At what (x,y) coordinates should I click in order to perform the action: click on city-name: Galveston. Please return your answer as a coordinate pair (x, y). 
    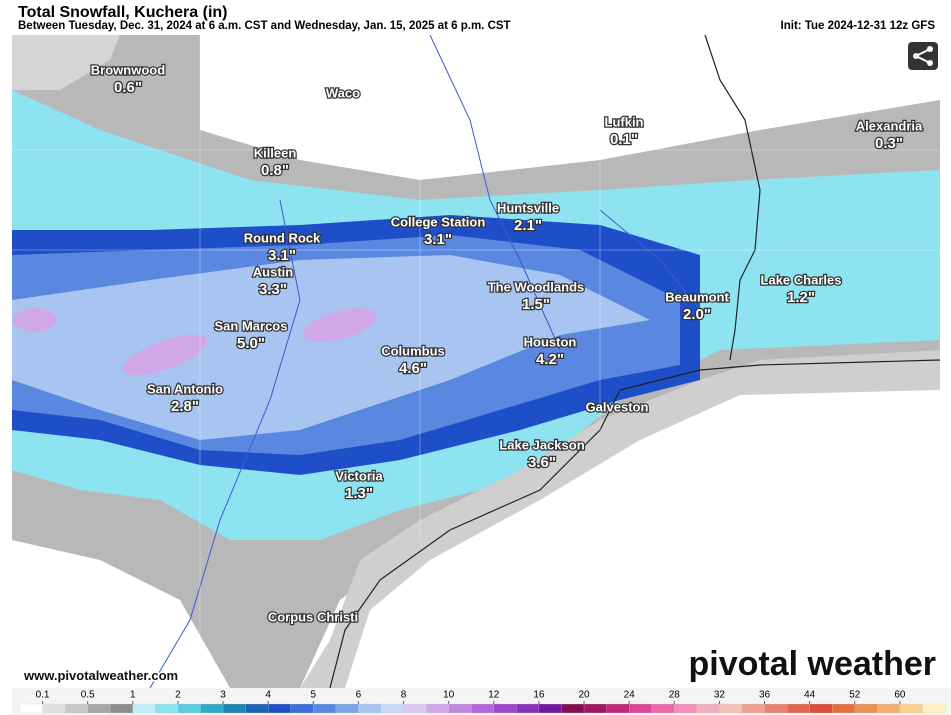
    Looking at the image, I should click on (617, 406).